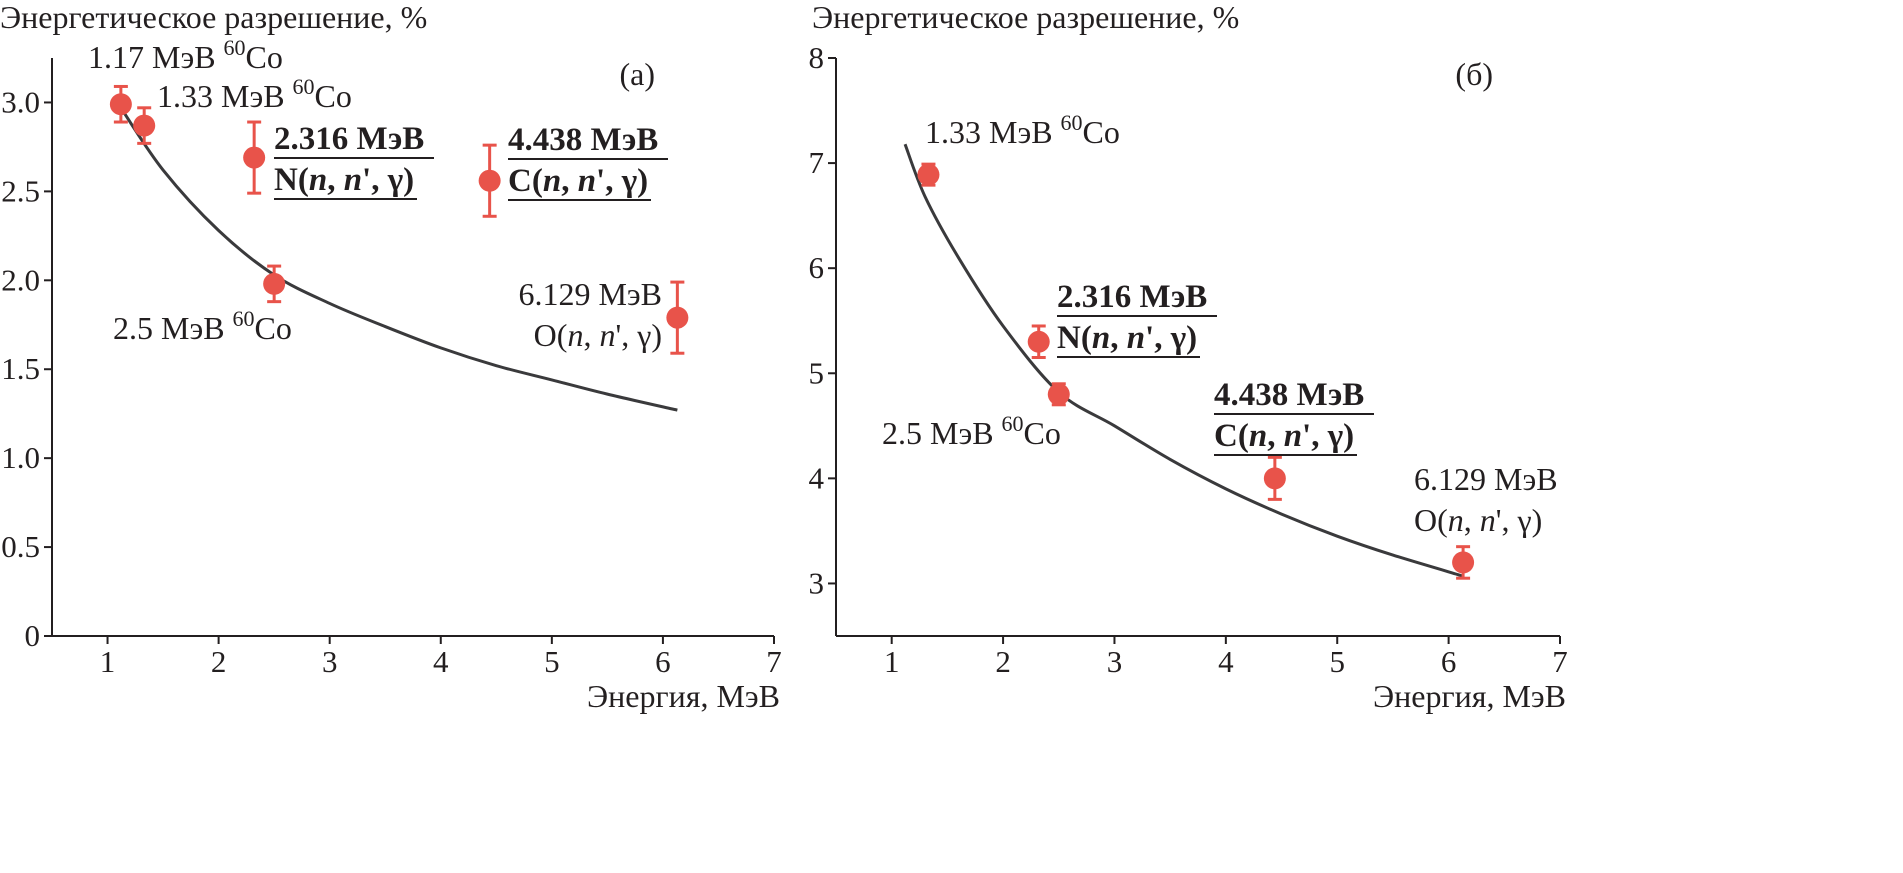 The width and height of the screenshot is (1903, 873). What do you see at coordinates (817, 162) in the screenshot?
I see `y-tick-label: 7` at bounding box center [817, 162].